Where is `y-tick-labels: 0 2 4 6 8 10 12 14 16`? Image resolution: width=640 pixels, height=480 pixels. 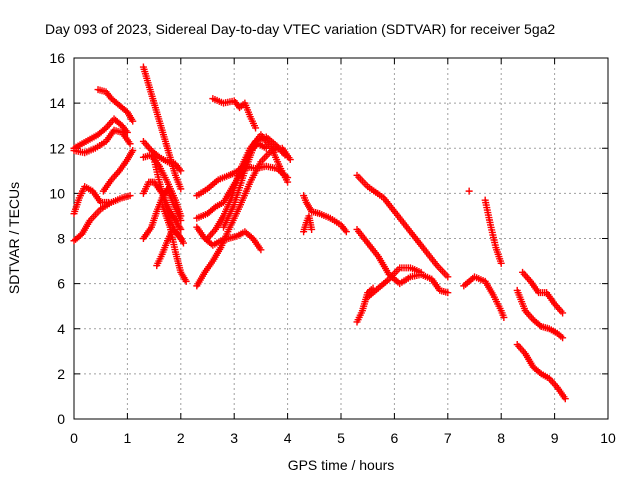 y-tick-labels: 0 2 4 6 8 10 12 14 16 is located at coordinates (57, 238).